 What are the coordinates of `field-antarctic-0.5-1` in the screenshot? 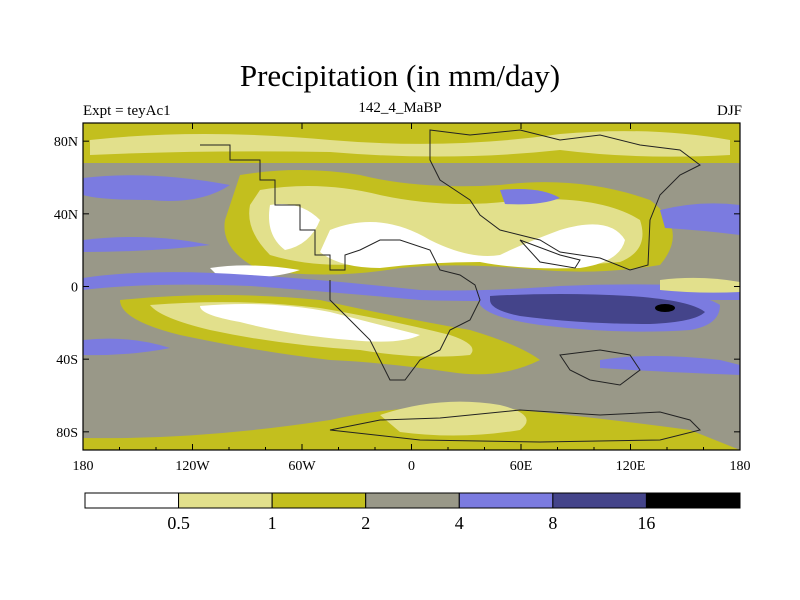 It's located at (453, 418).